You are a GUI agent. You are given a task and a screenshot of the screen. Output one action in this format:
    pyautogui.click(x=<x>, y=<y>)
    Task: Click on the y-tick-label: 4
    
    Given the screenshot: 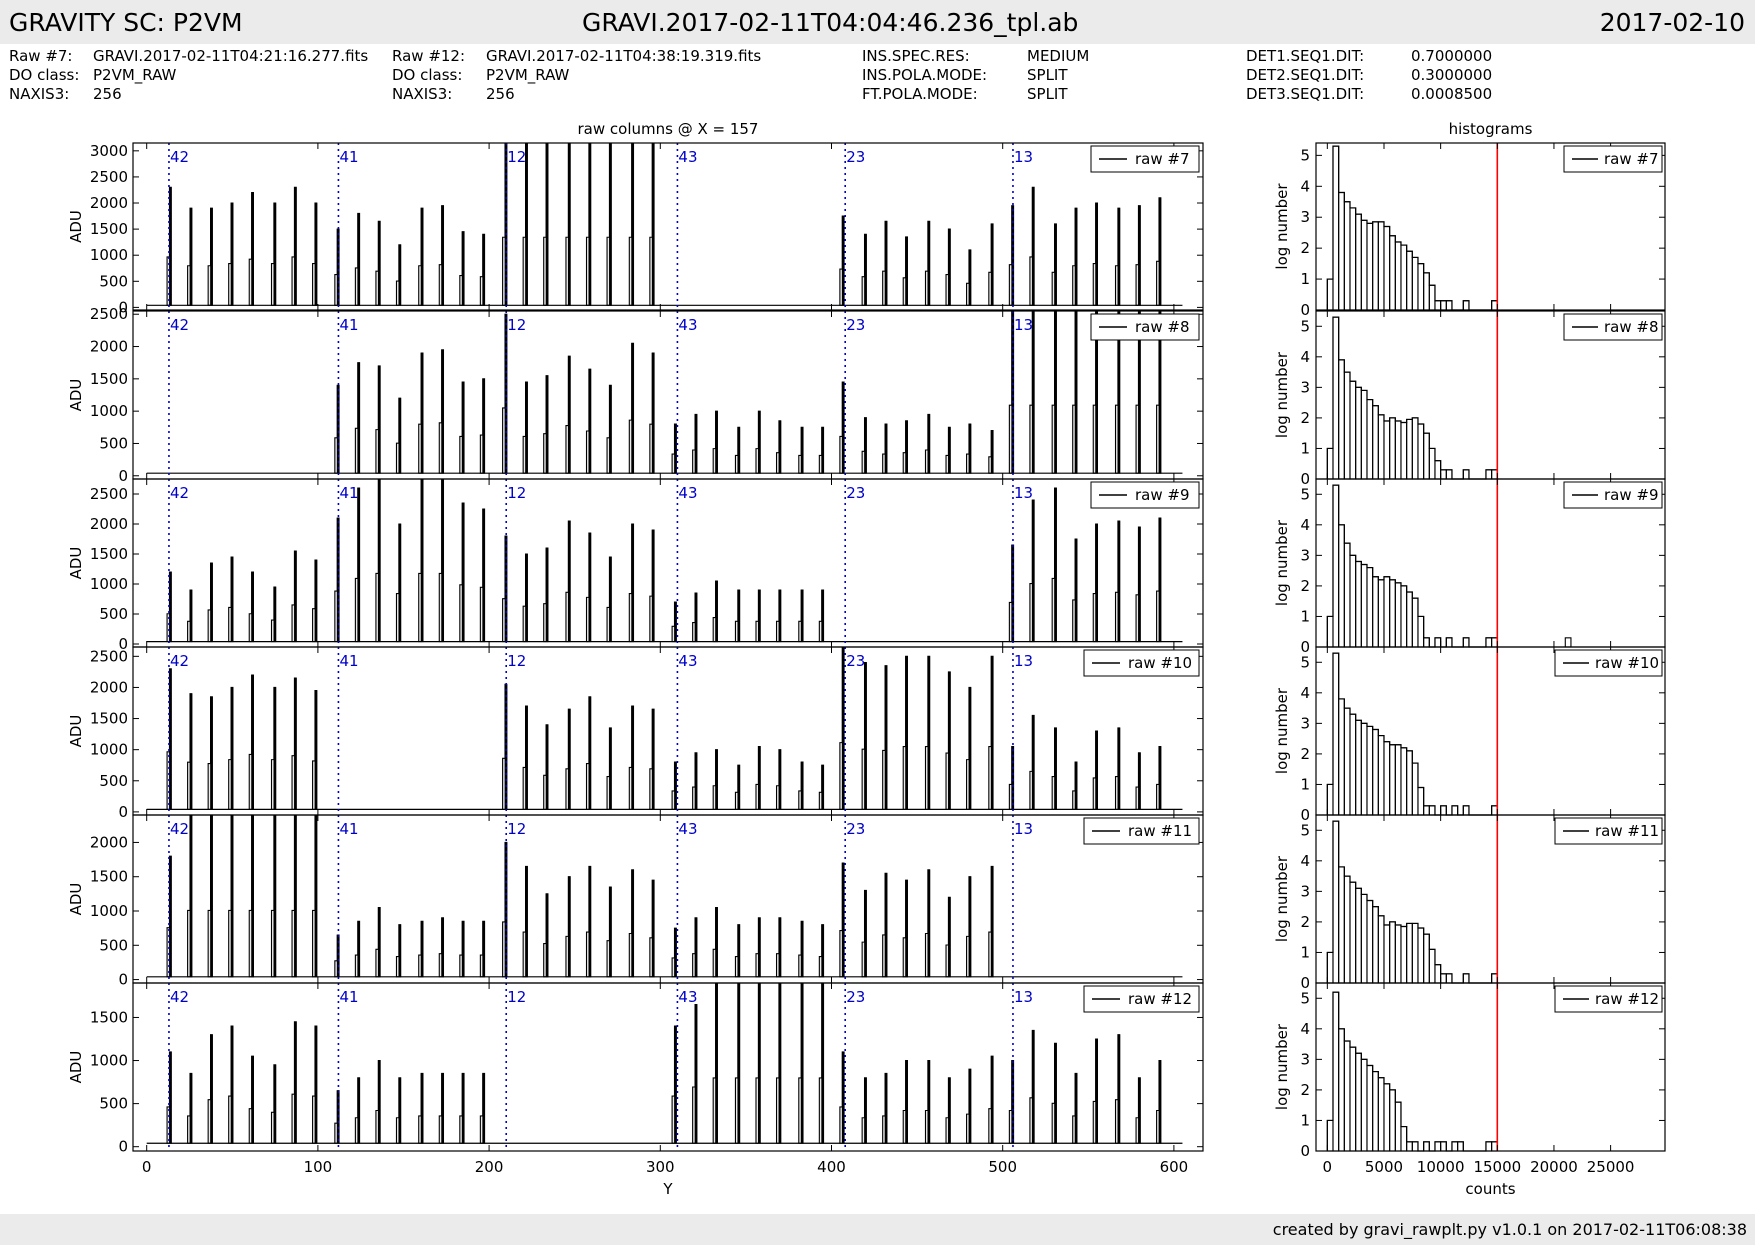 What is the action you would take?
    pyautogui.click(x=1305, y=357)
    